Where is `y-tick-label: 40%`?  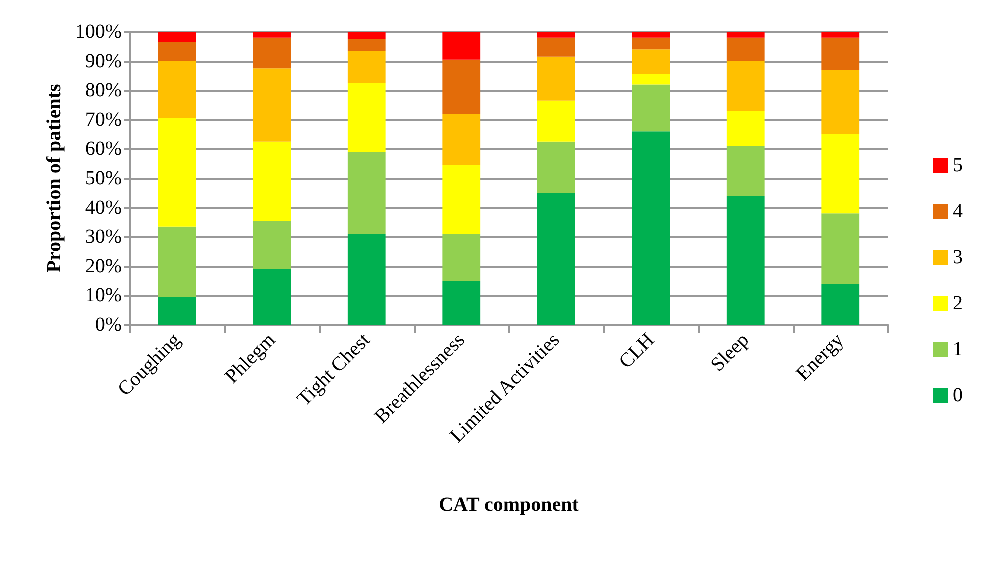
y-tick-label: 40% is located at coordinates (103, 207).